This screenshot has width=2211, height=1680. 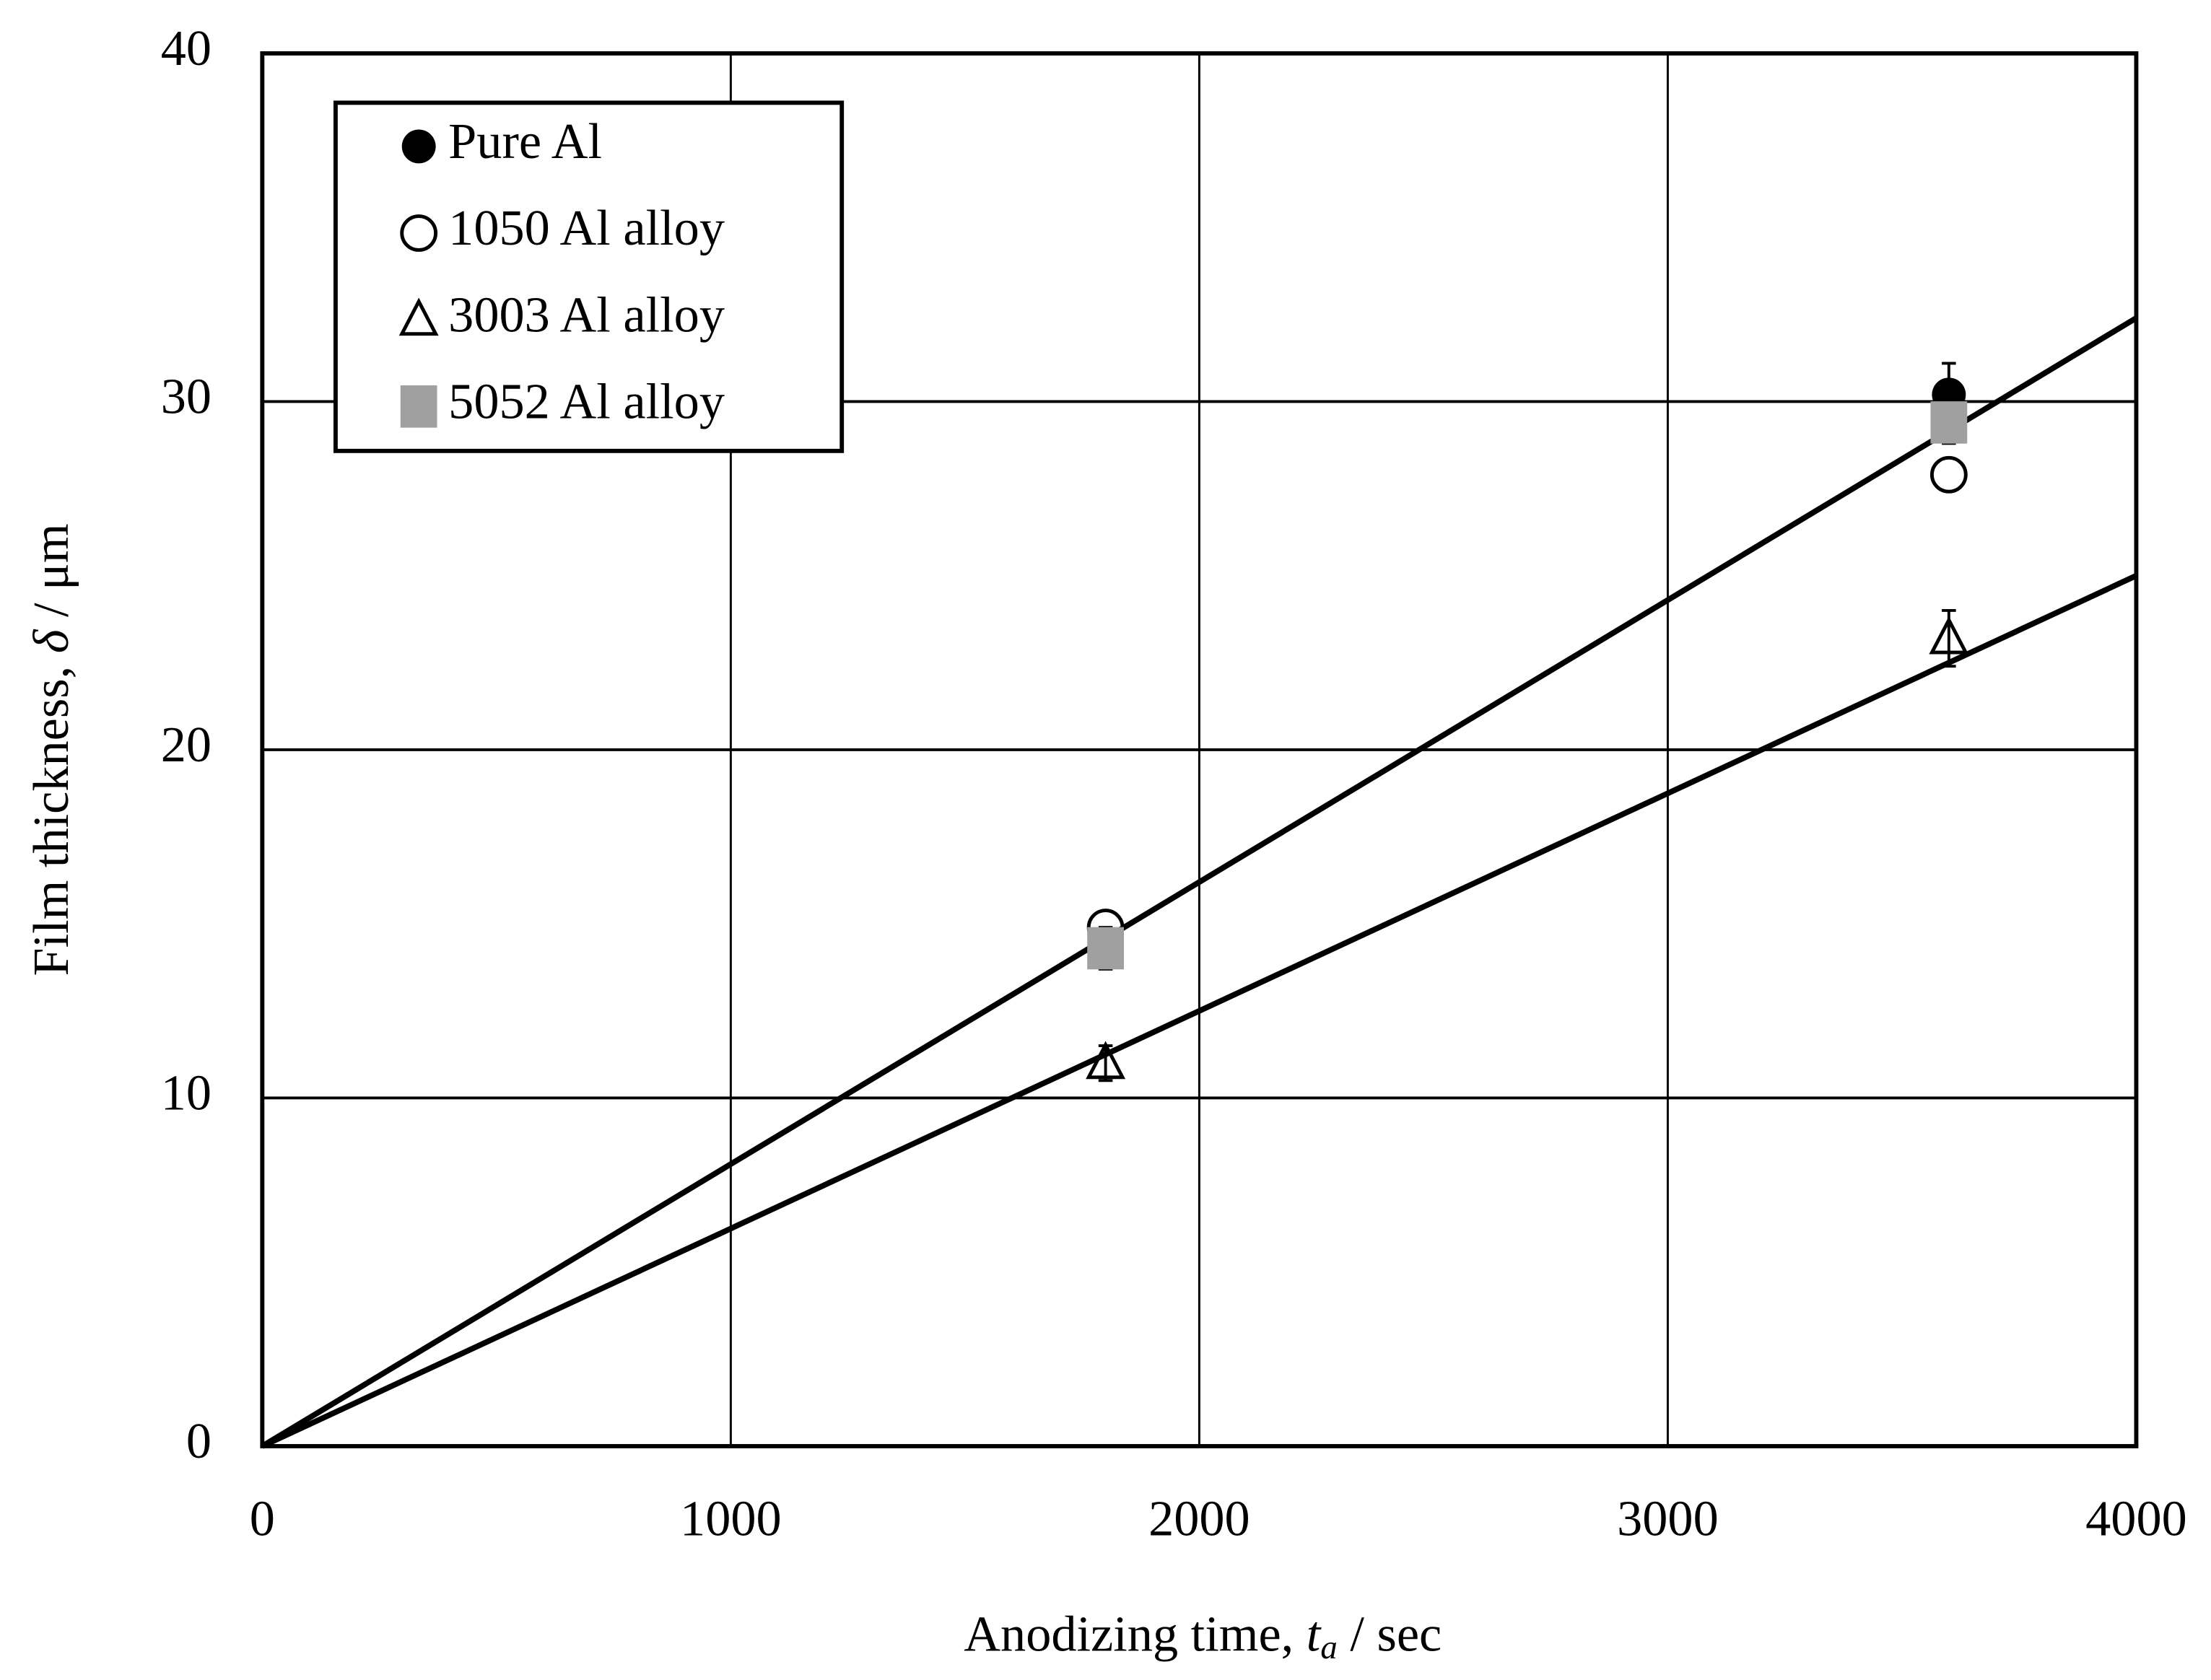 I want to click on y-label-text: Film thickness,, so click(x=51, y=814).